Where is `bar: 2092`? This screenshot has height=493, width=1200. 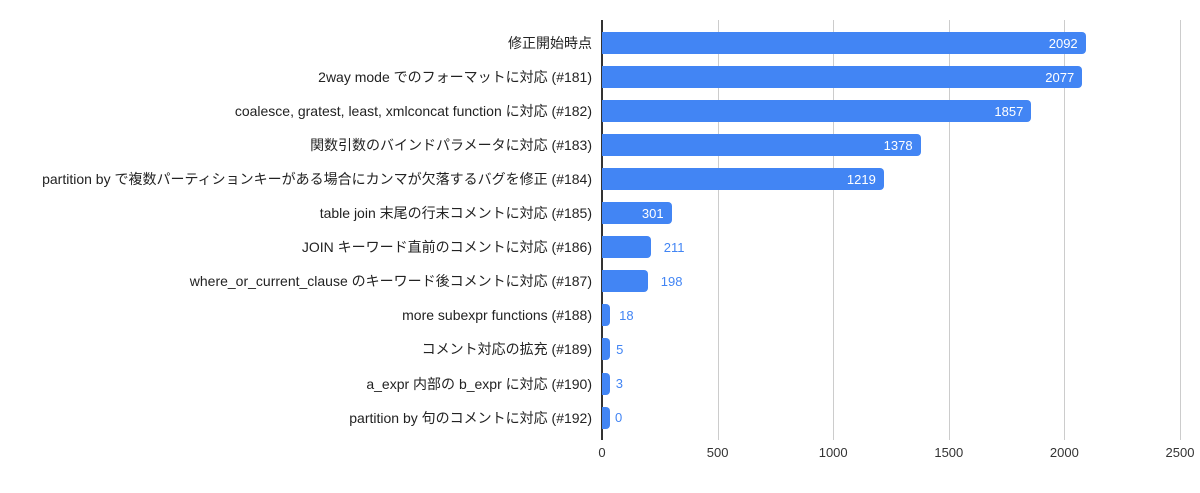
bar: 2092 is located at coordinates (844, 43).